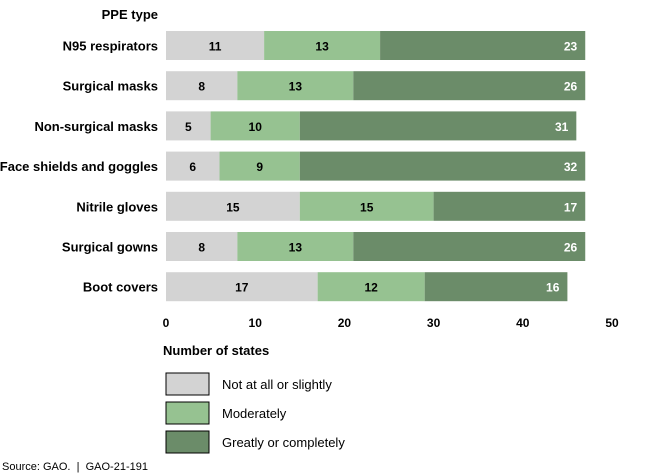 This screenshot has width=672, height=476. Describe the element at coordinates (75, 467) in the screenshot. I see `source-note: Source: GAO. | GAO-21-191` at that location.